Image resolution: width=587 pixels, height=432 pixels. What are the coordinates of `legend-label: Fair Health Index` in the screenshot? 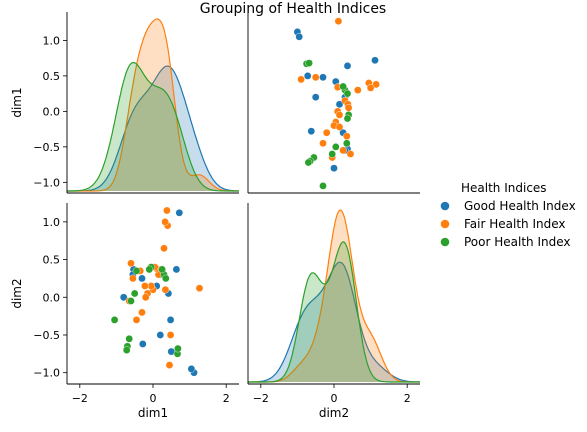 It's located at (515, 224).